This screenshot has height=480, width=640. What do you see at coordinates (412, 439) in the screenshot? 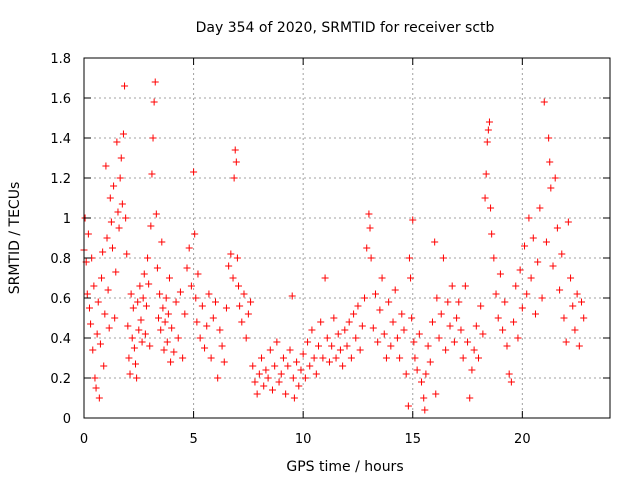
I see `x-tick-label: 15` at bounding box center [412, 439].